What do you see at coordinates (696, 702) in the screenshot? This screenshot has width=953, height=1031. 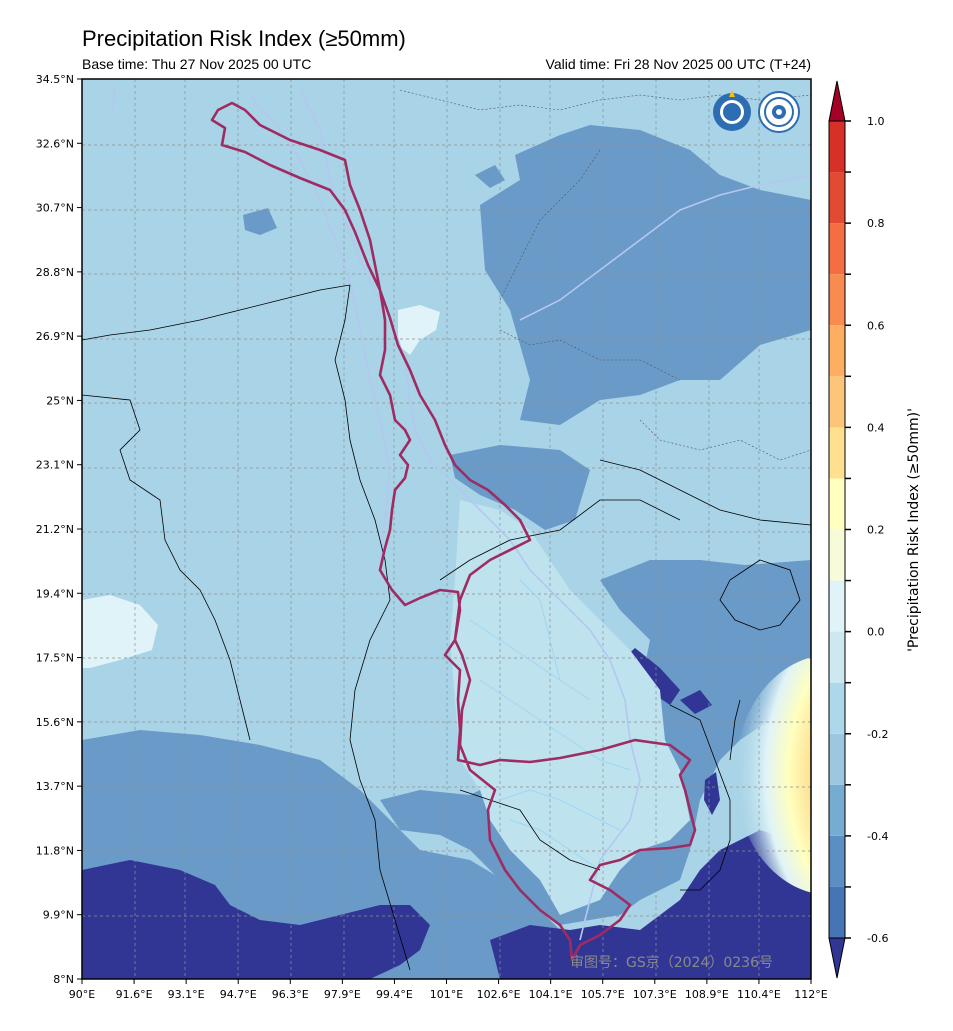 I see `risk-zone-coastal` at bounding box center [696, 702].